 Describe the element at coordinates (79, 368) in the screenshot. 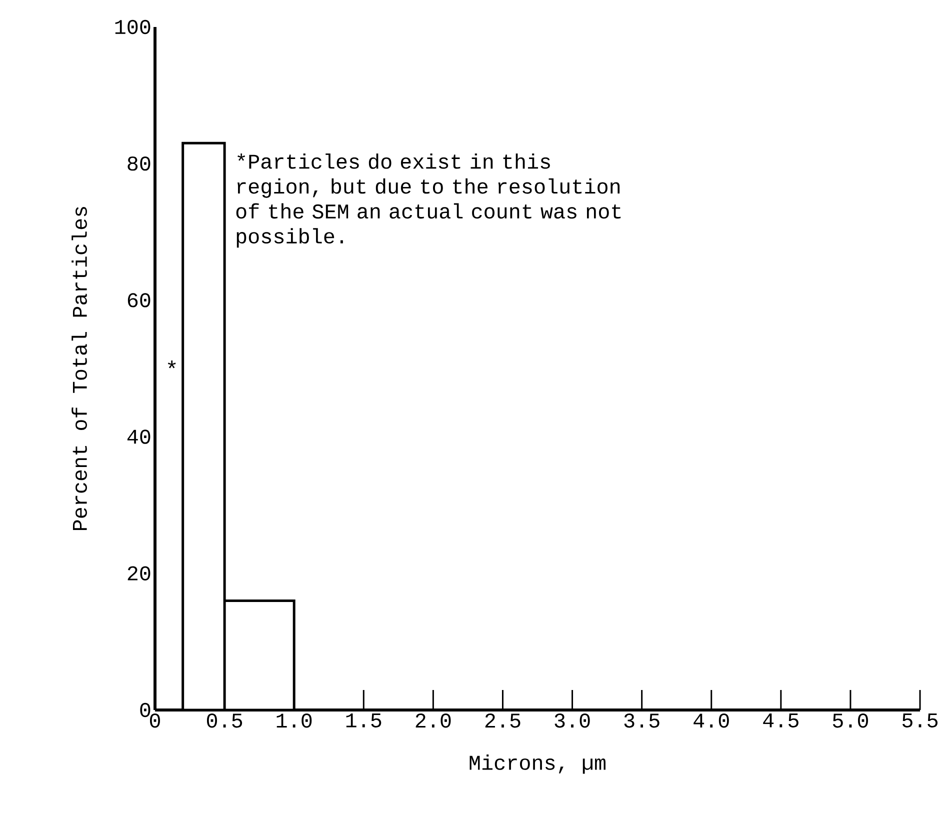

I see `y-axis-title: Percent of Total Particles` at that location.